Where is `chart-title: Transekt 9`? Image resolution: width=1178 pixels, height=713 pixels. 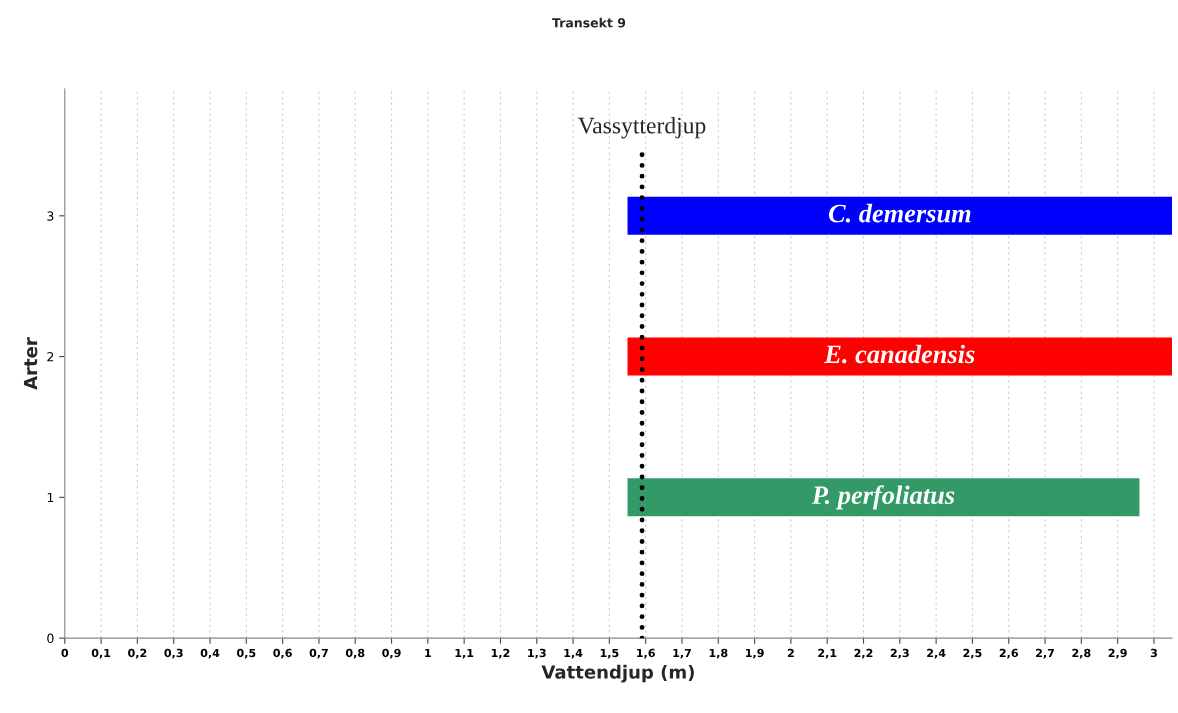
chart-title: Transekt 9 is located at coordinates (589, 22).